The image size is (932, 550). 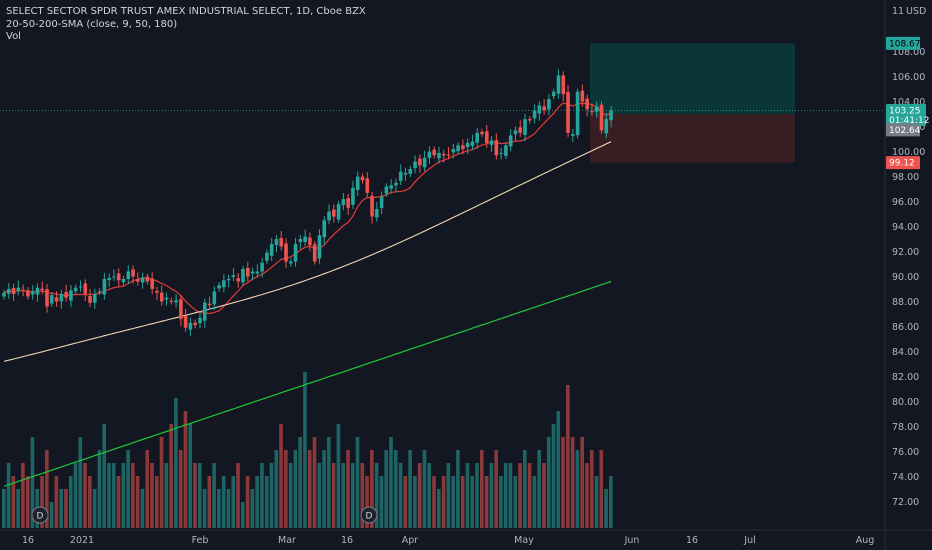 I want to click on time-tick-label: Jul, so click(x=749, y=540).